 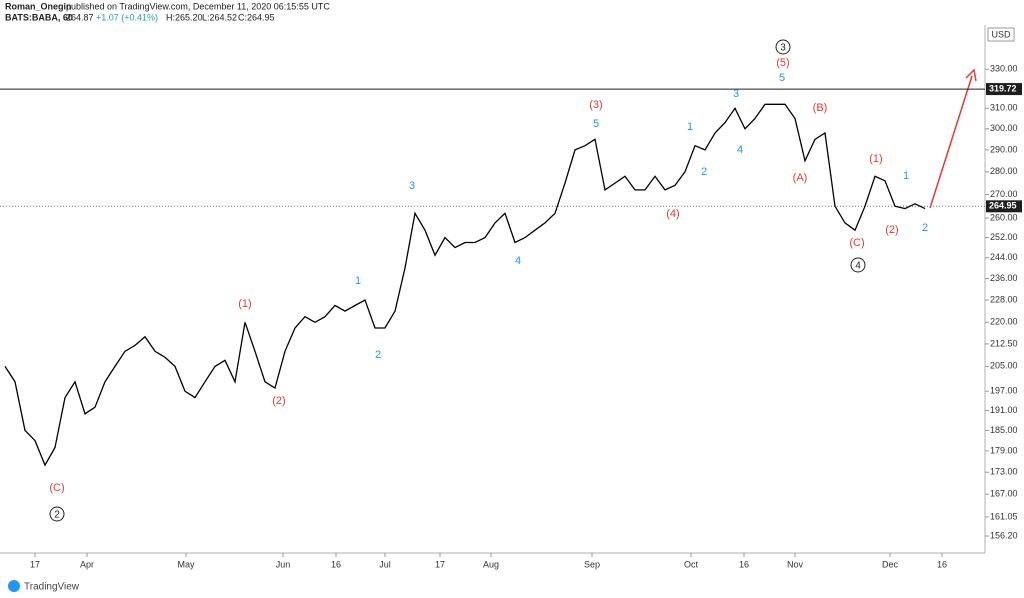 I want to click on y-tick-label: 244.00, so click(x=1004, y=257).